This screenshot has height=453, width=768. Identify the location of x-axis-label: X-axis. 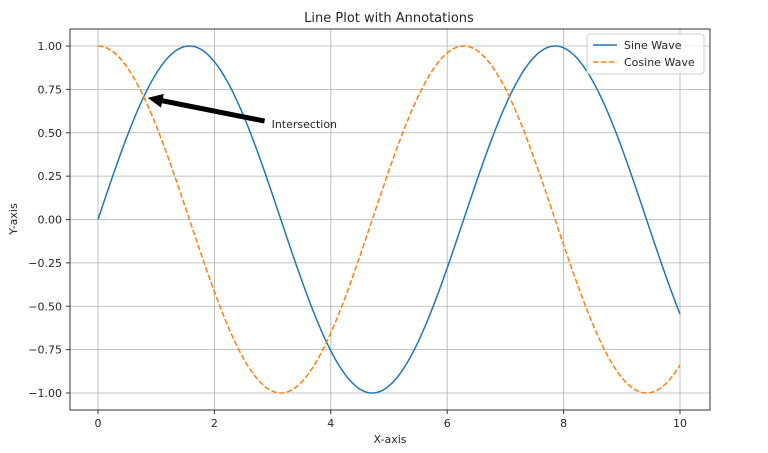
(390, 439).